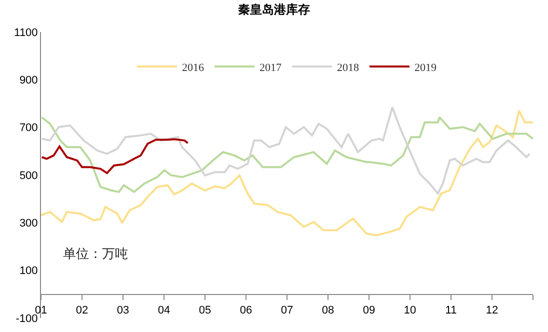  Describe the element at coordinates (28, 271) in the screenshot. I see `y-tick-label: 100` at that location.